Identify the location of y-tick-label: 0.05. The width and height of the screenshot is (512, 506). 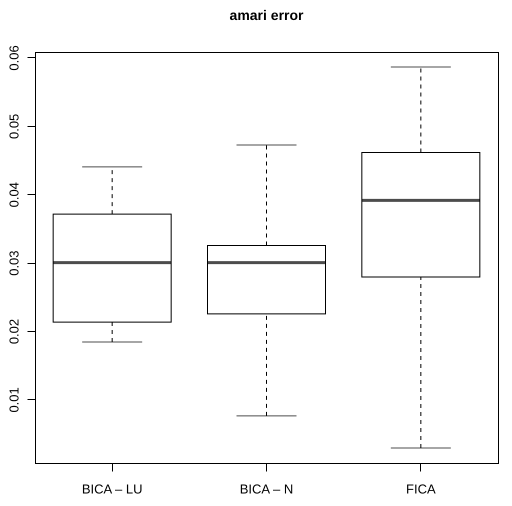
(14, 127).